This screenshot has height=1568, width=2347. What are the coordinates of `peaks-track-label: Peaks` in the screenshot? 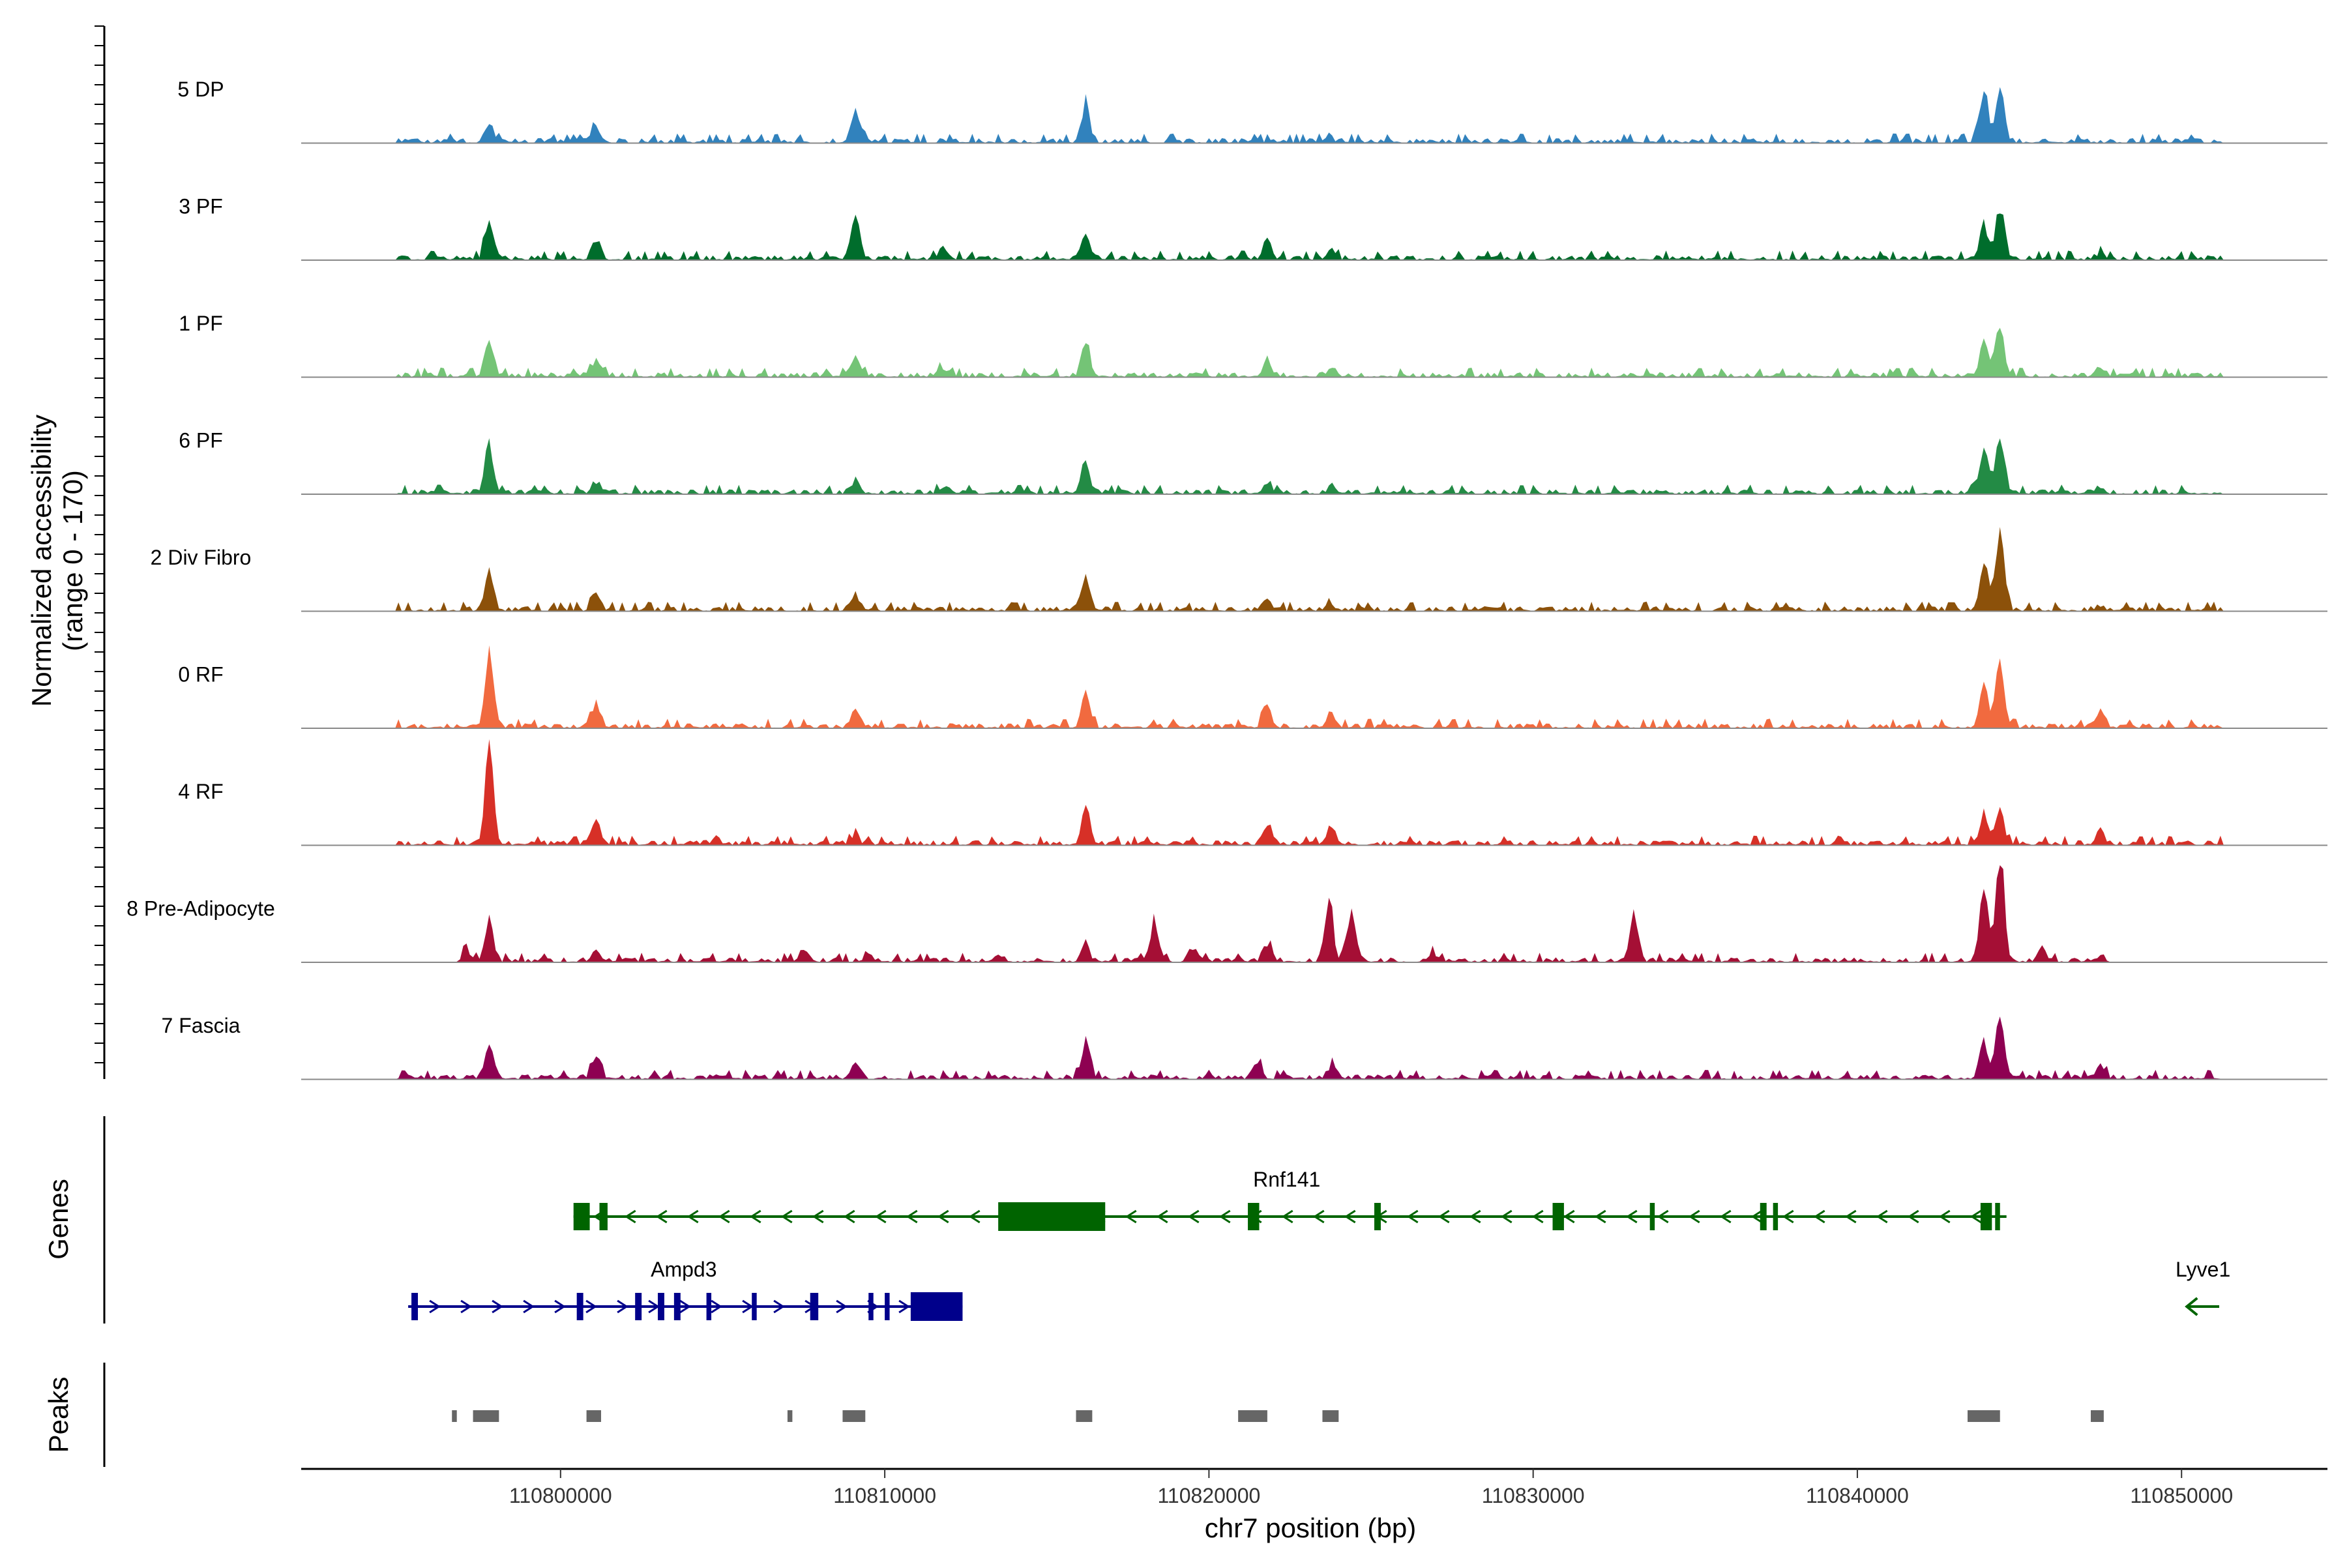 It's located at (58, 1415).